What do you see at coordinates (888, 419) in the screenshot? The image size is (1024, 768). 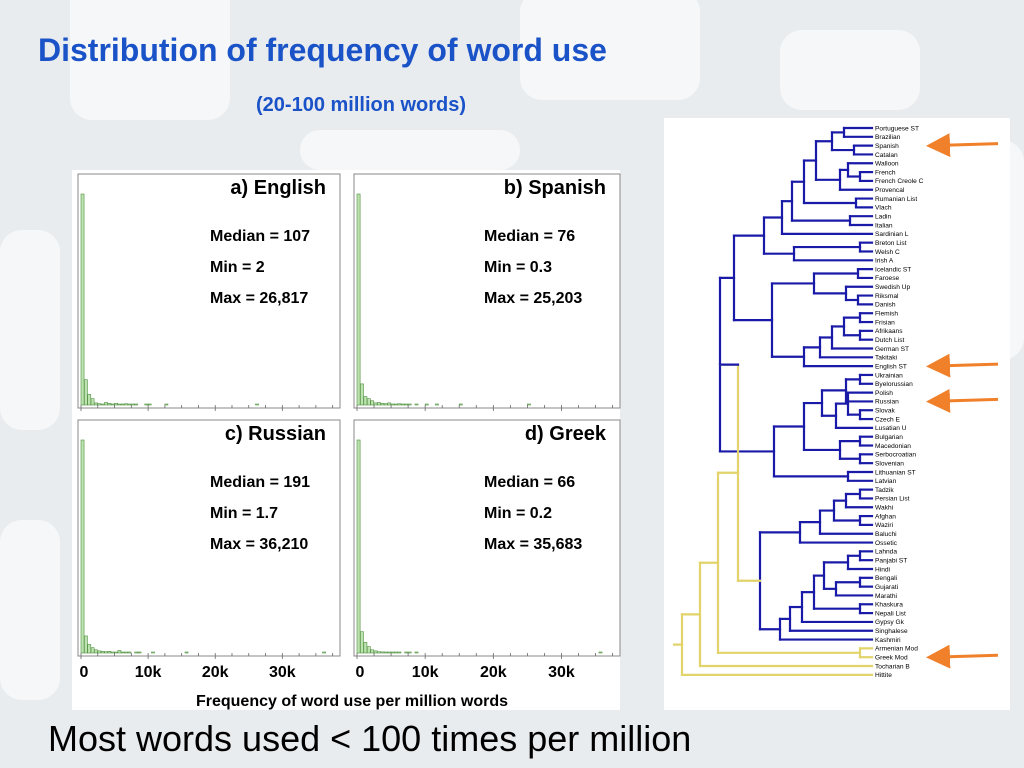 I see `leaf-label: Czech E` at bounding box center [888, 419].